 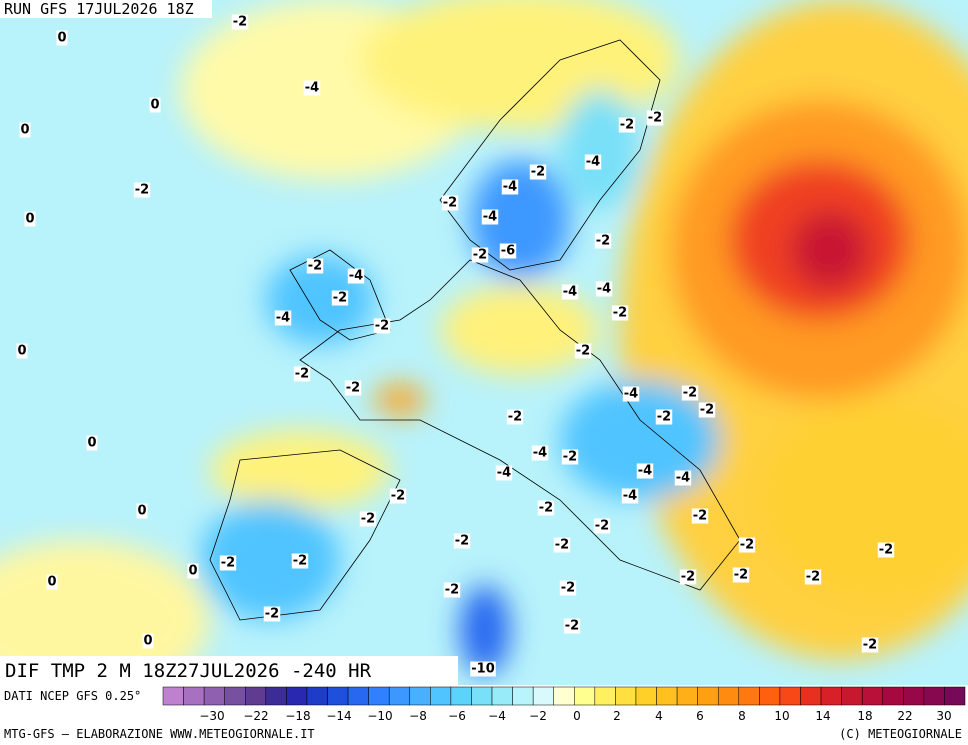 I want to click on colorbar-label: −14, so click(x=338, y=716).